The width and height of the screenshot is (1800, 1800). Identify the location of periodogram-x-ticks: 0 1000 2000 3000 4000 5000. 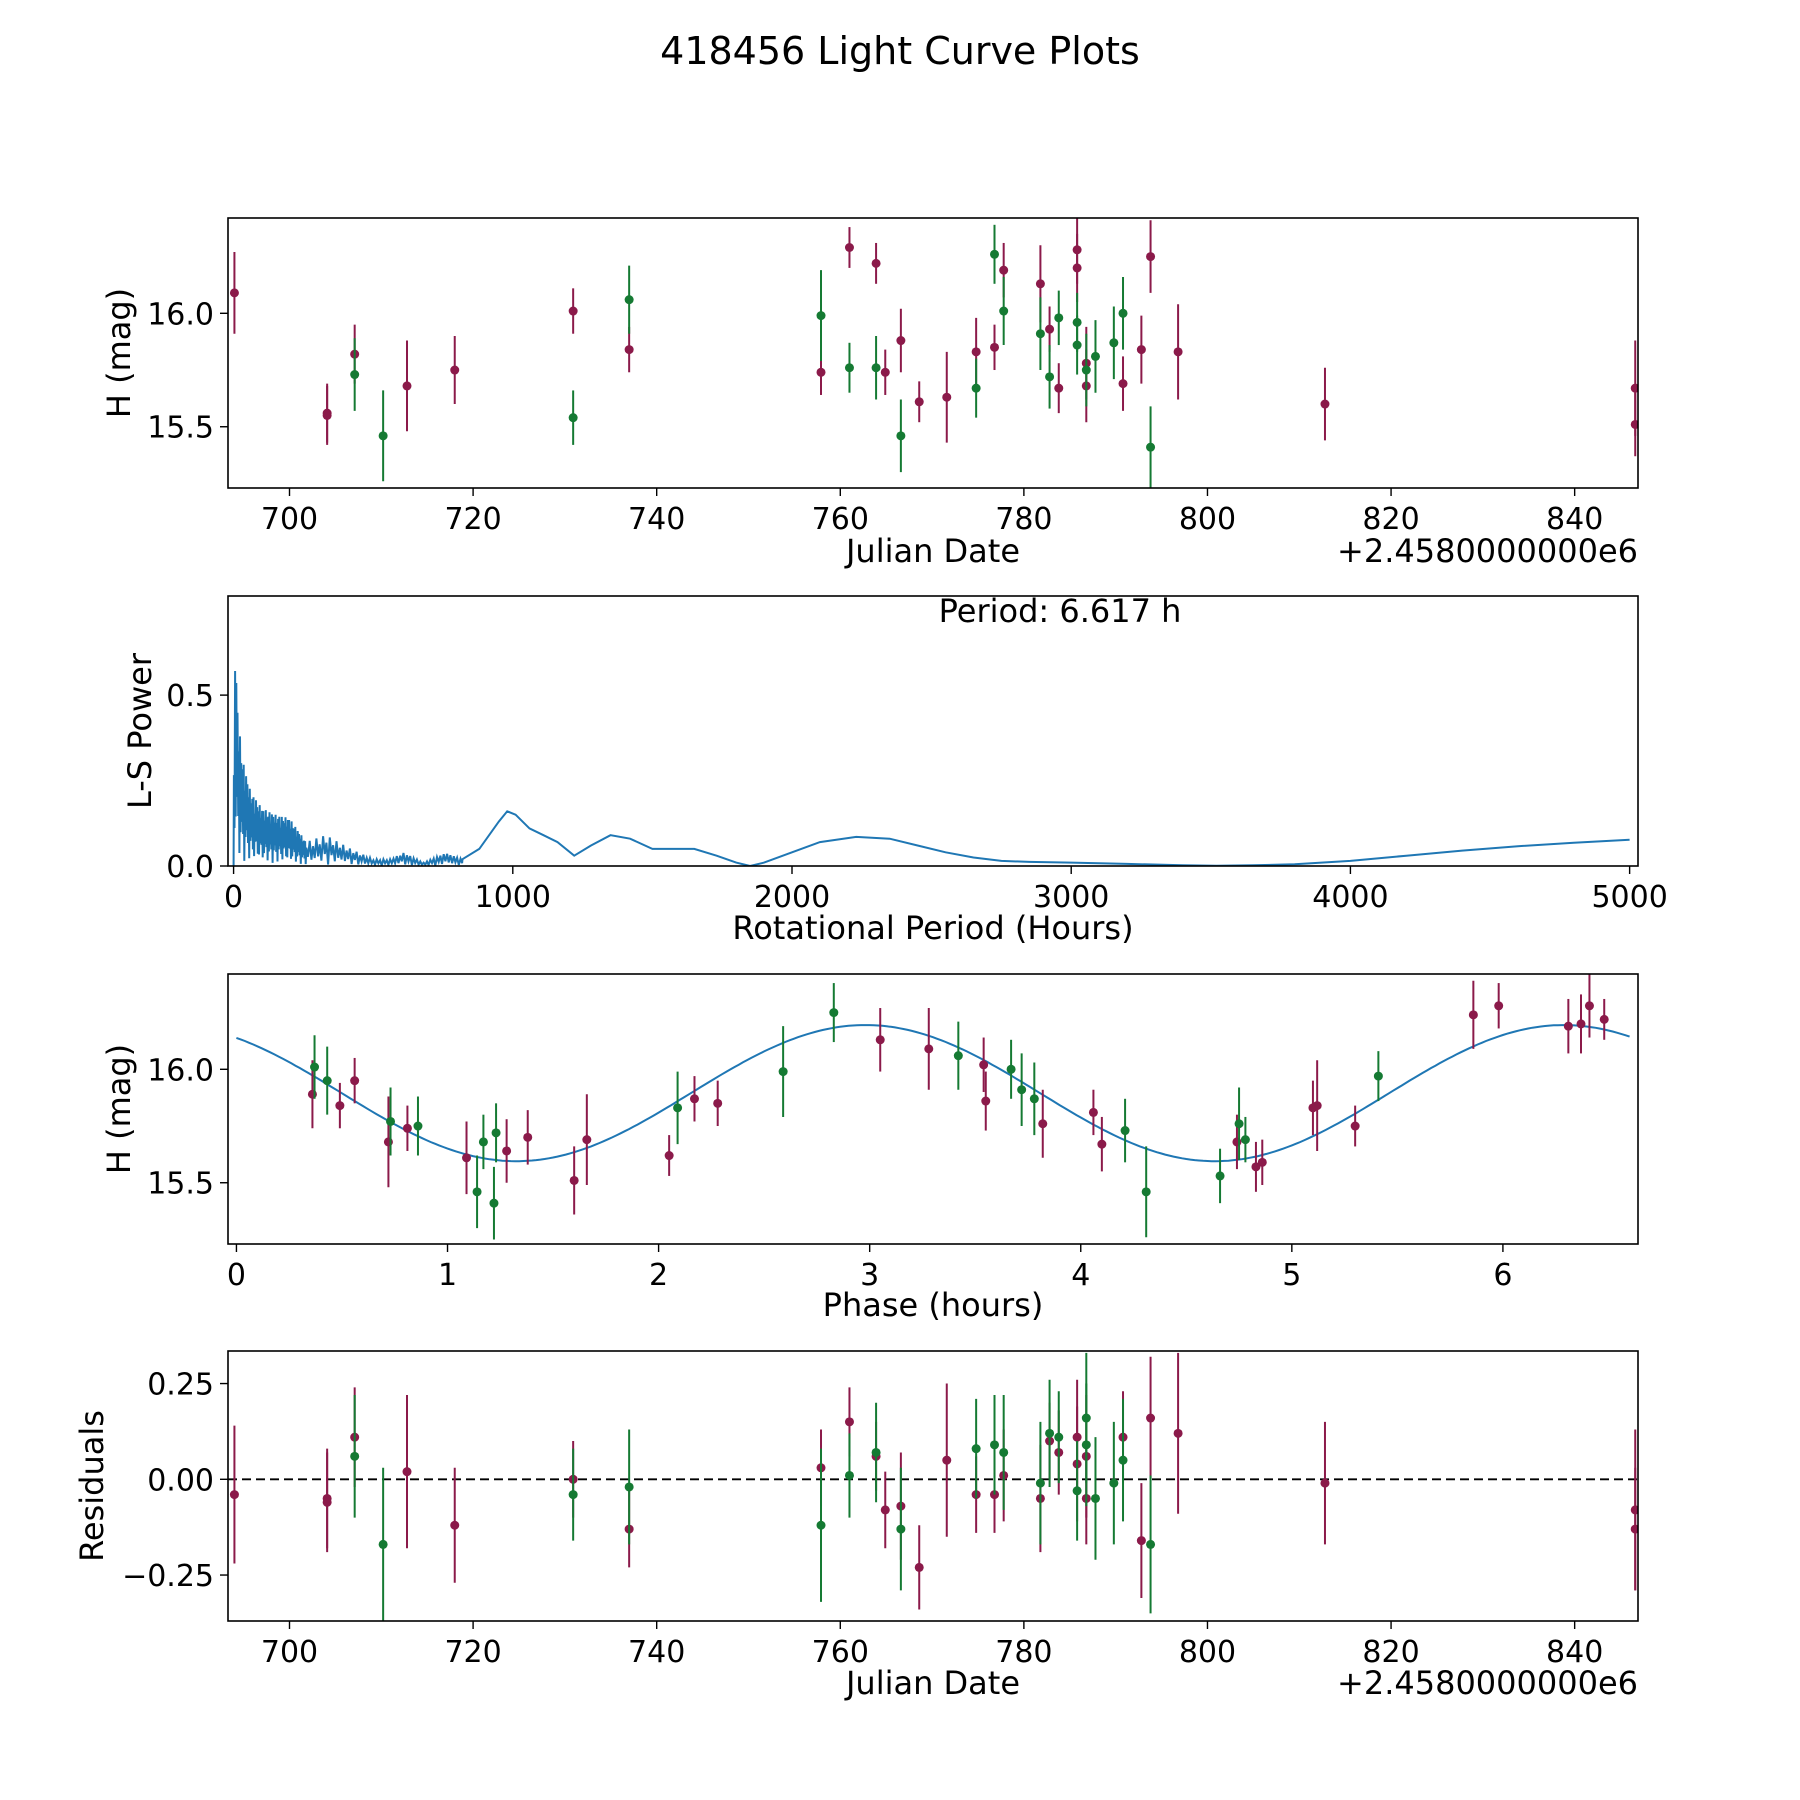
(946, 890).